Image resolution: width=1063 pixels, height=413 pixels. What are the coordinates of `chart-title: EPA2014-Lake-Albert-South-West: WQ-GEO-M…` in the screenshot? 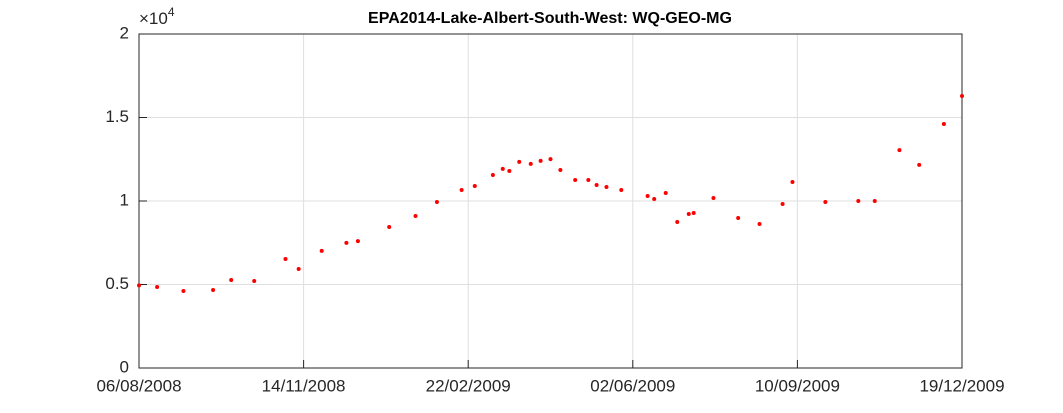 It's located at (550, 18).